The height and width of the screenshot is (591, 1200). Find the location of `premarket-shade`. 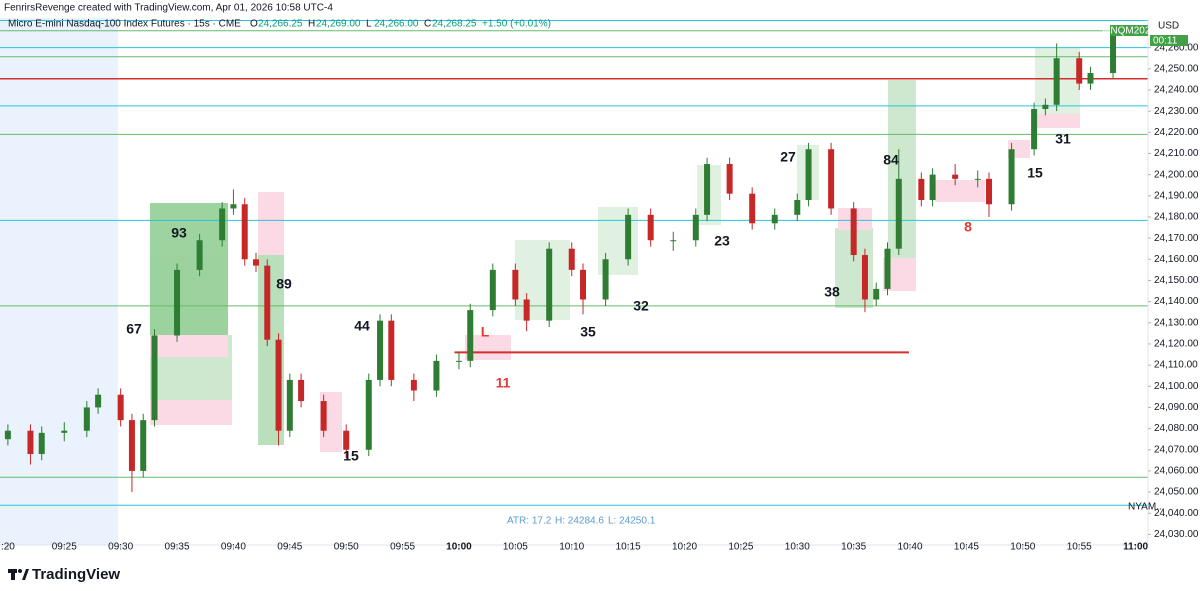

premarket-shade is located at coordinates (59, 281).